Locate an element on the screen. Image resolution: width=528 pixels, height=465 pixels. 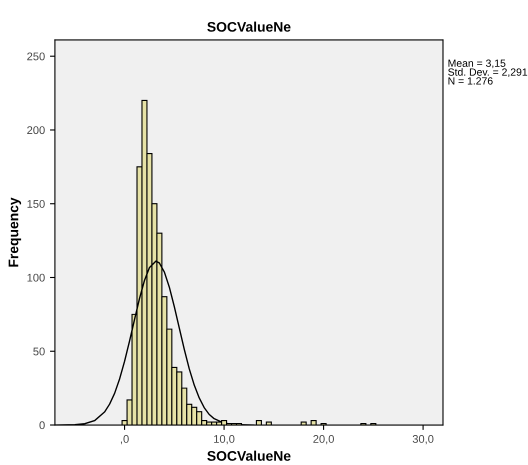
y-tick-label: 200 is located at coordinates (36, 130).